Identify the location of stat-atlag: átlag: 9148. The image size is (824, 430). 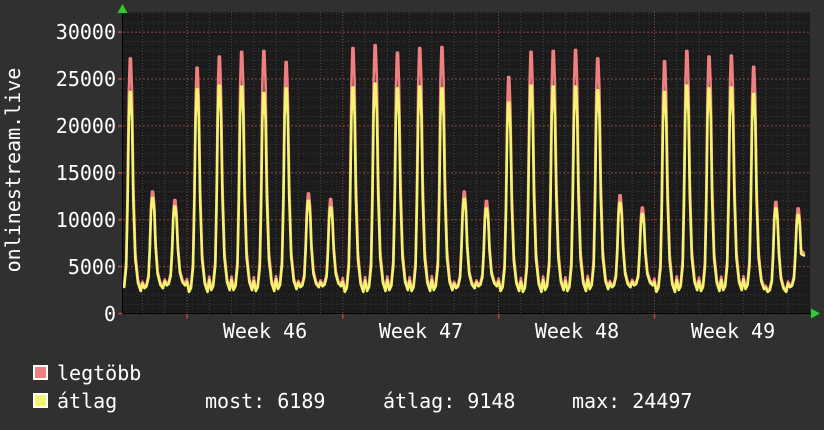
(449, 401).